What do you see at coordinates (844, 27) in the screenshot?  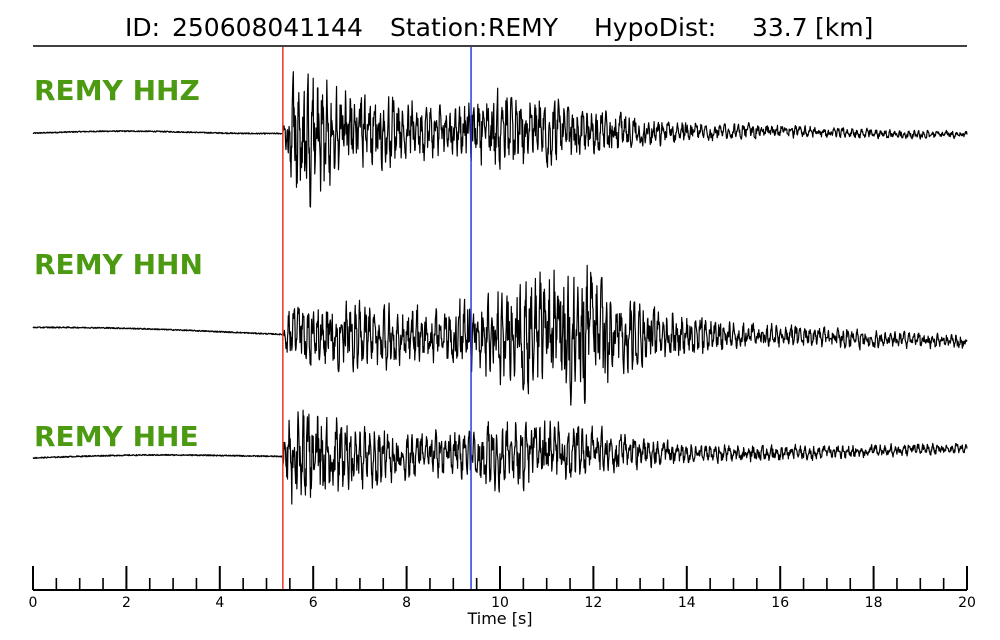 I see `title-hypodist-unit: [km]` at bounding box center [844, 27].